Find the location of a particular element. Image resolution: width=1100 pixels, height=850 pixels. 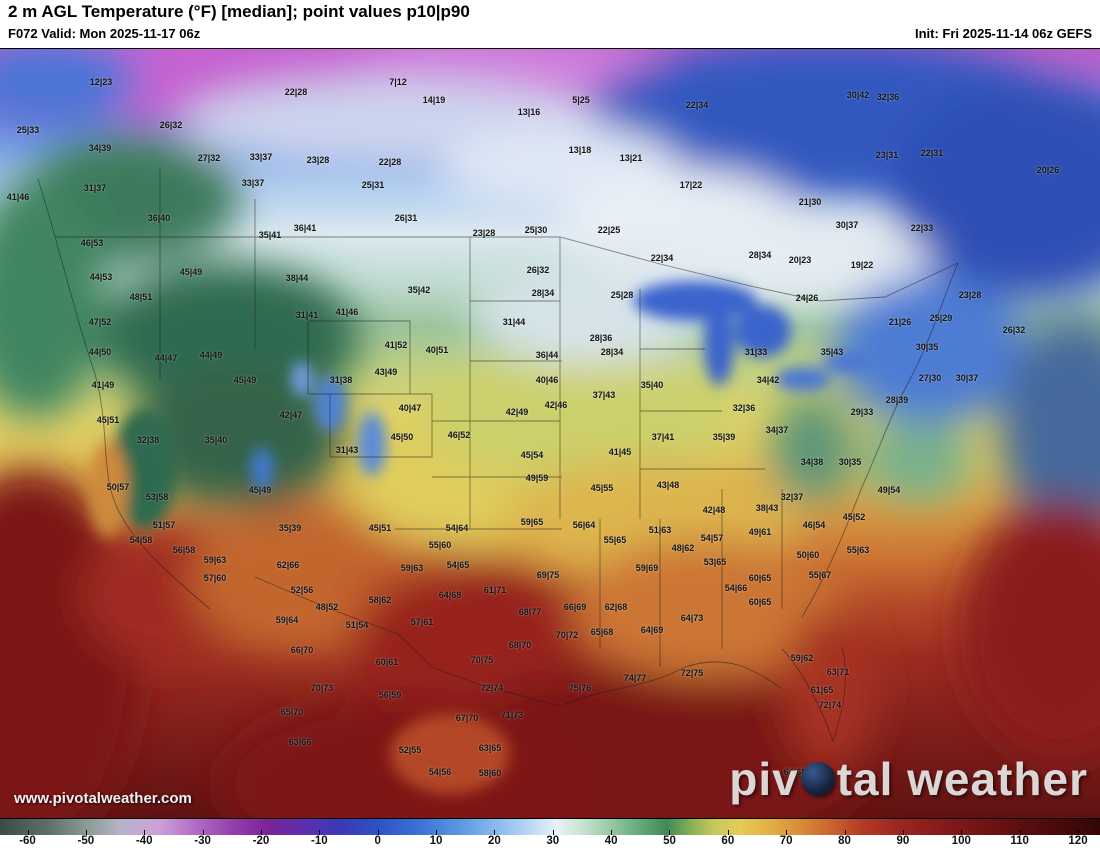

colorbar-tick-label: -20 is located at coordinates (261, 841).